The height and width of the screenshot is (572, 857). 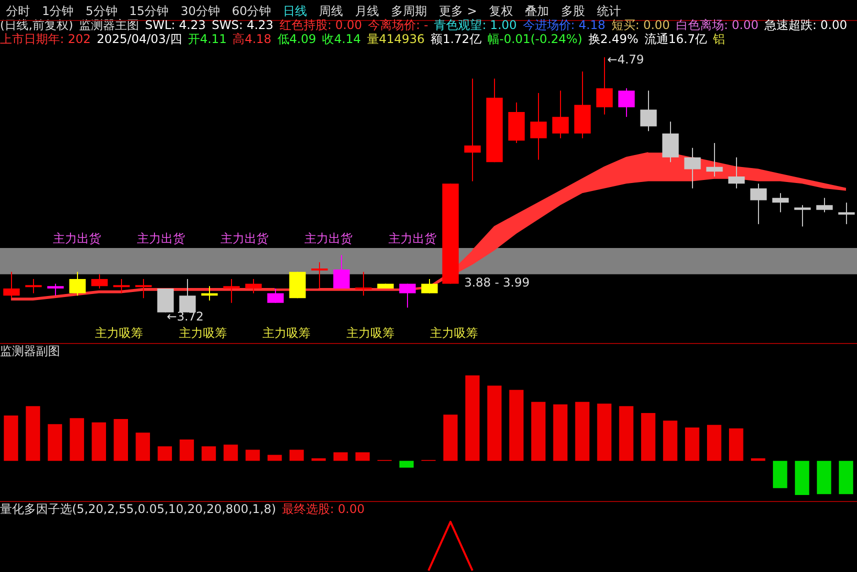 I want to click on text: 月线, so click(x=367, y=11).